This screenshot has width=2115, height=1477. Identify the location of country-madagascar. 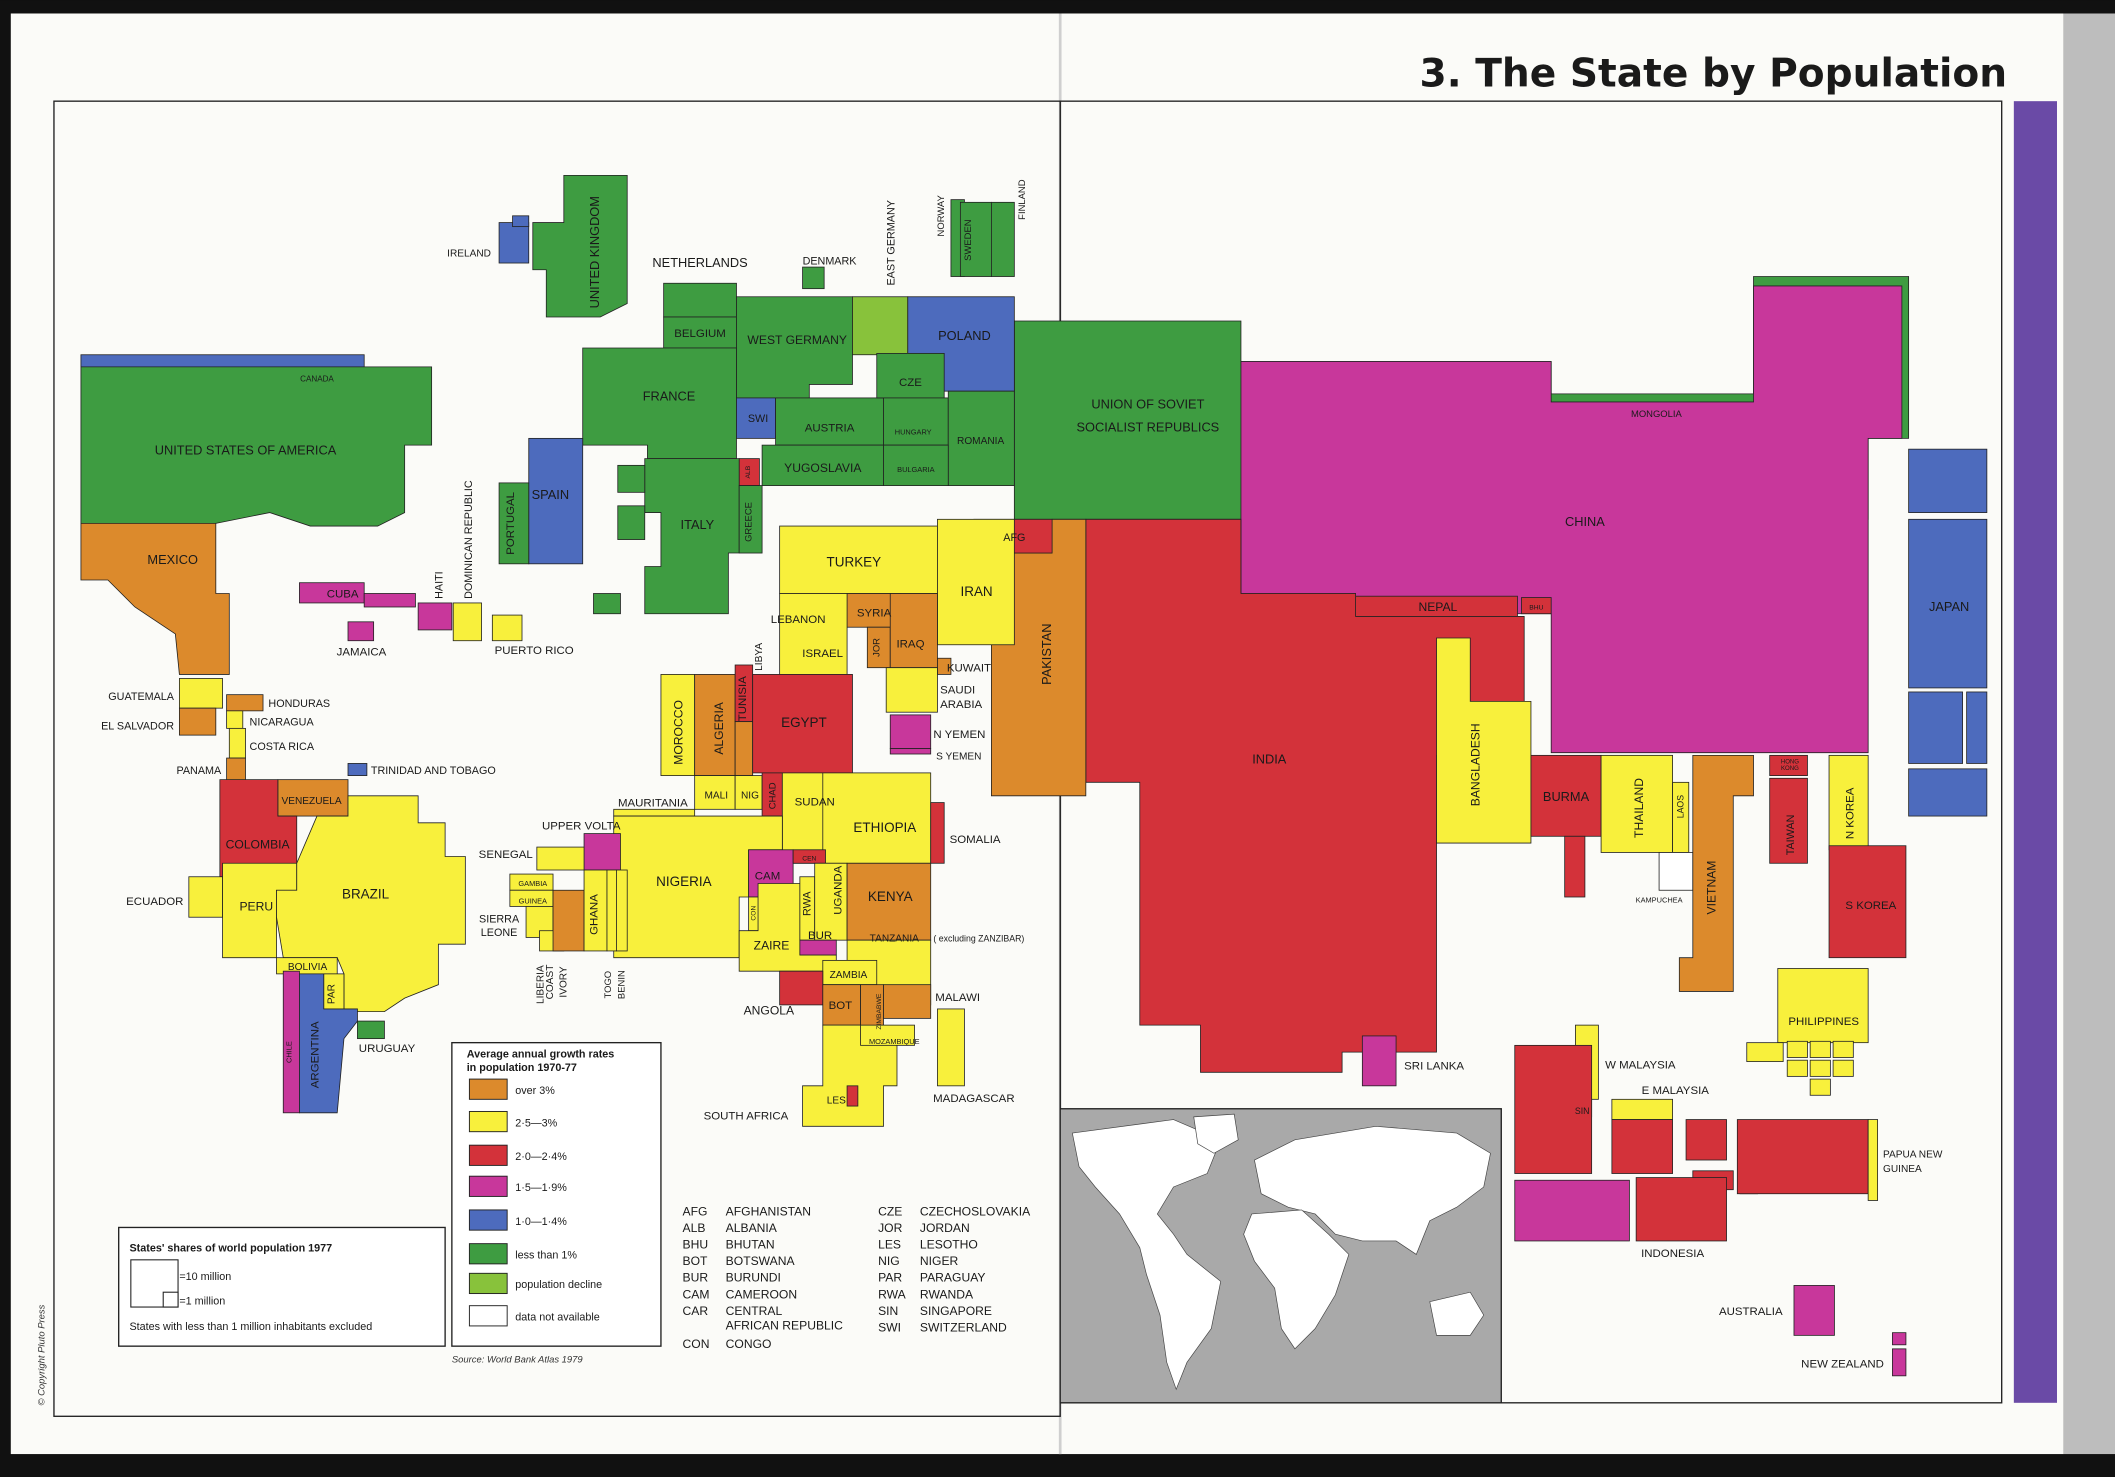
(951, 1047).